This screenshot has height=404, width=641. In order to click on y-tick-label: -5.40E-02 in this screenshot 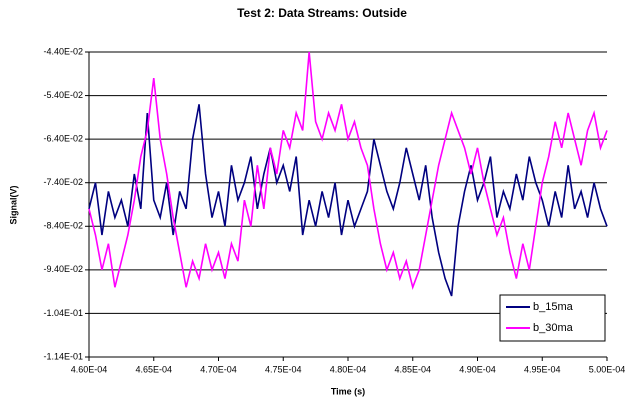, I will do `click(63, 95)`.